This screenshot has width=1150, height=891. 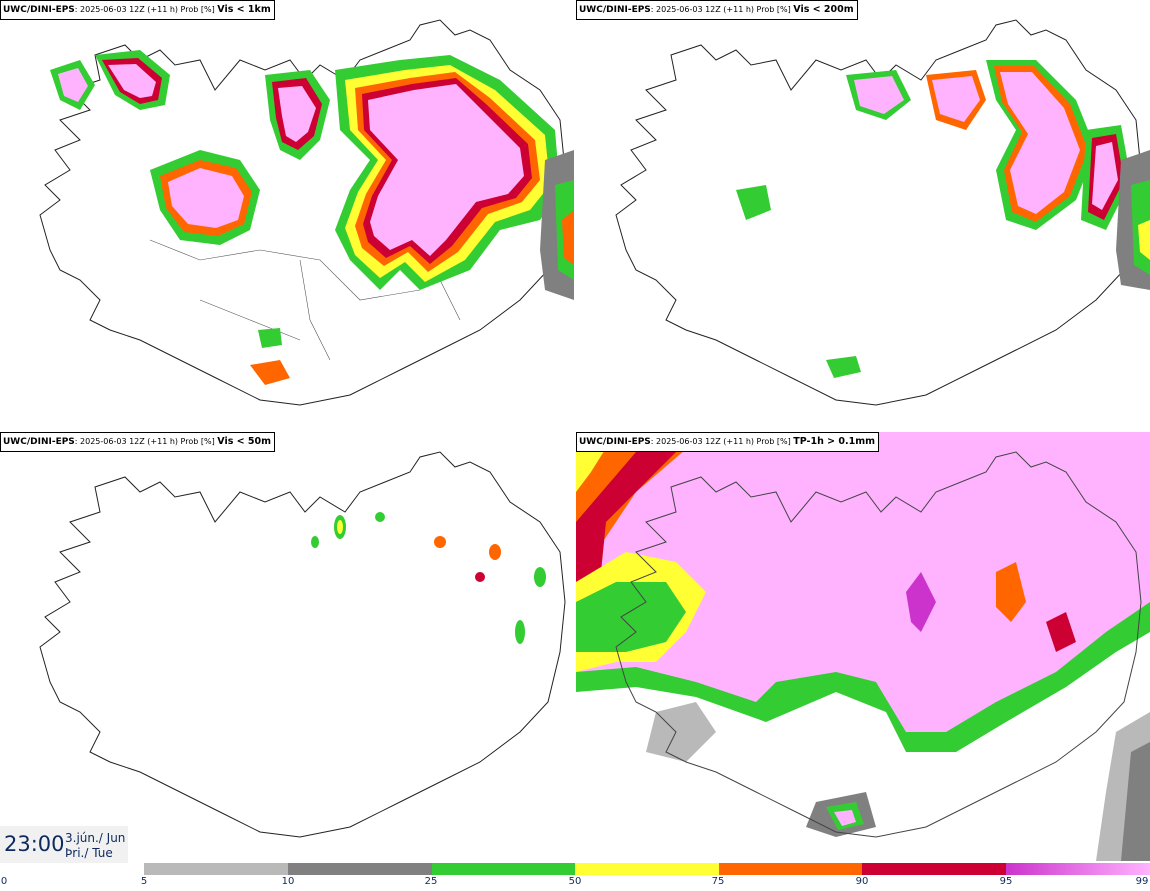 What do you see at coordinates (823, 9) in the screenshot?
I see `variable-name: Vis < 200m` at bounding box center [823, 9].